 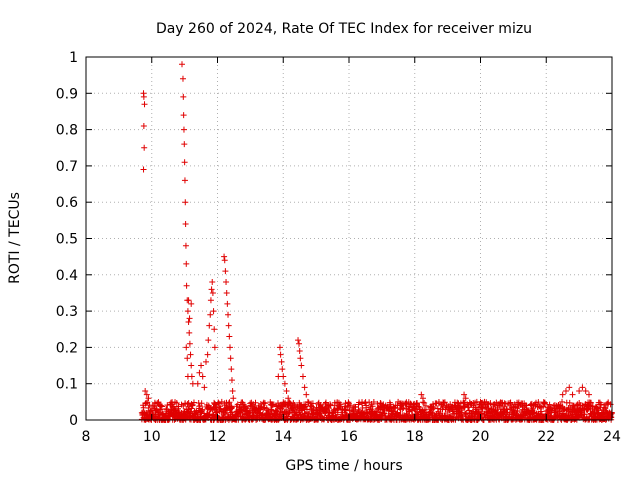 What do you see at coordinates (67, 131) in the screenshot?
I see `y-tick-label: 0.8` at bounding box center [67, 131].